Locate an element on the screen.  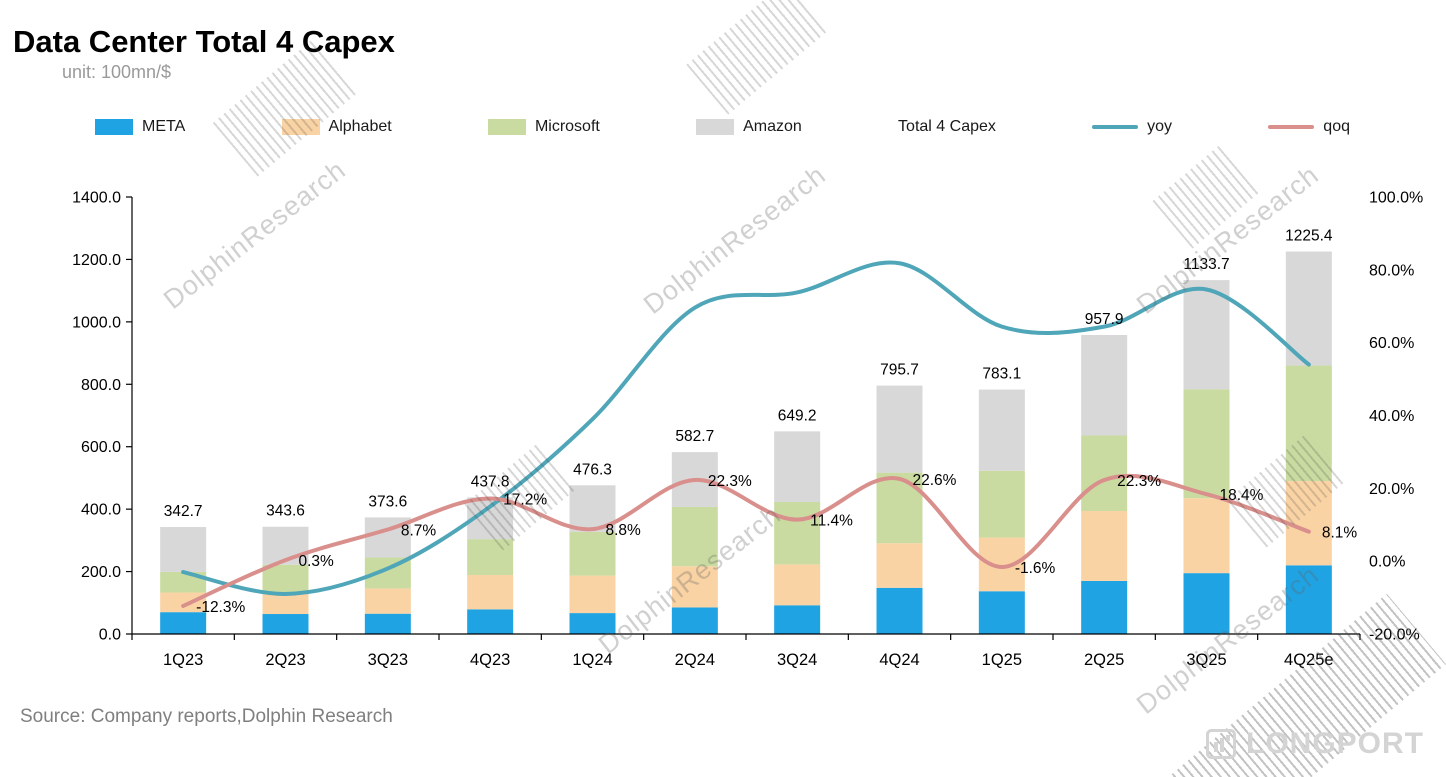
chart-title: Data Center Total 4 Capex is located at coordinates (204, 41).